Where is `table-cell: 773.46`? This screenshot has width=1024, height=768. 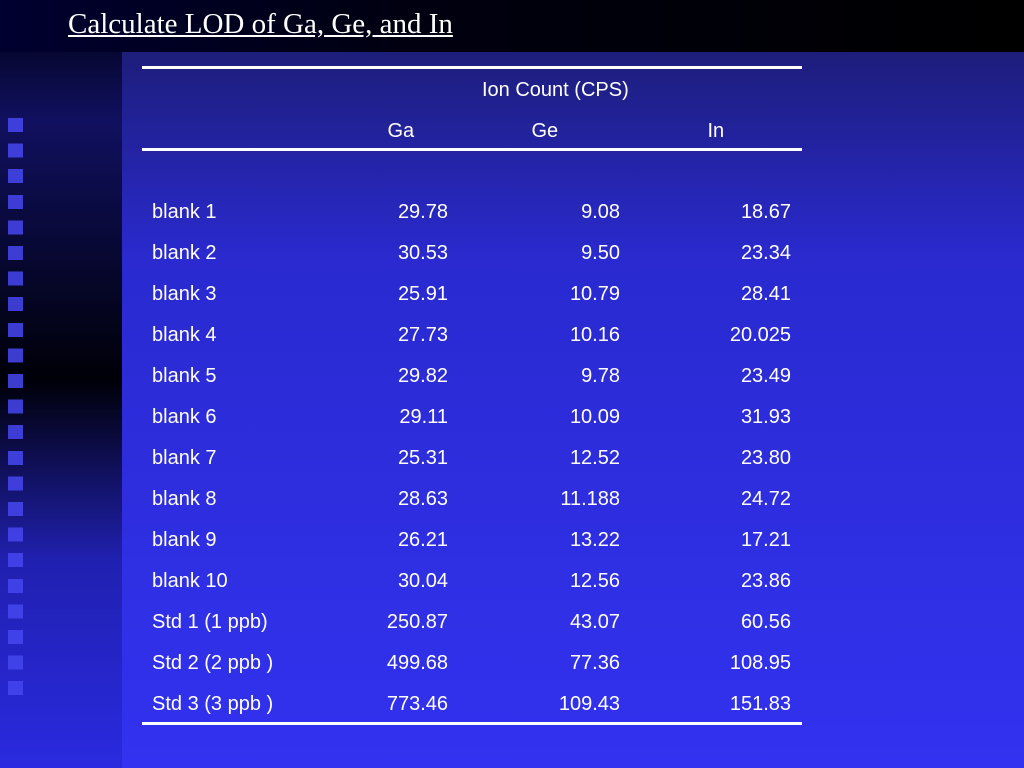
table-cell: 773.46 is located at coordinates (417, 704).